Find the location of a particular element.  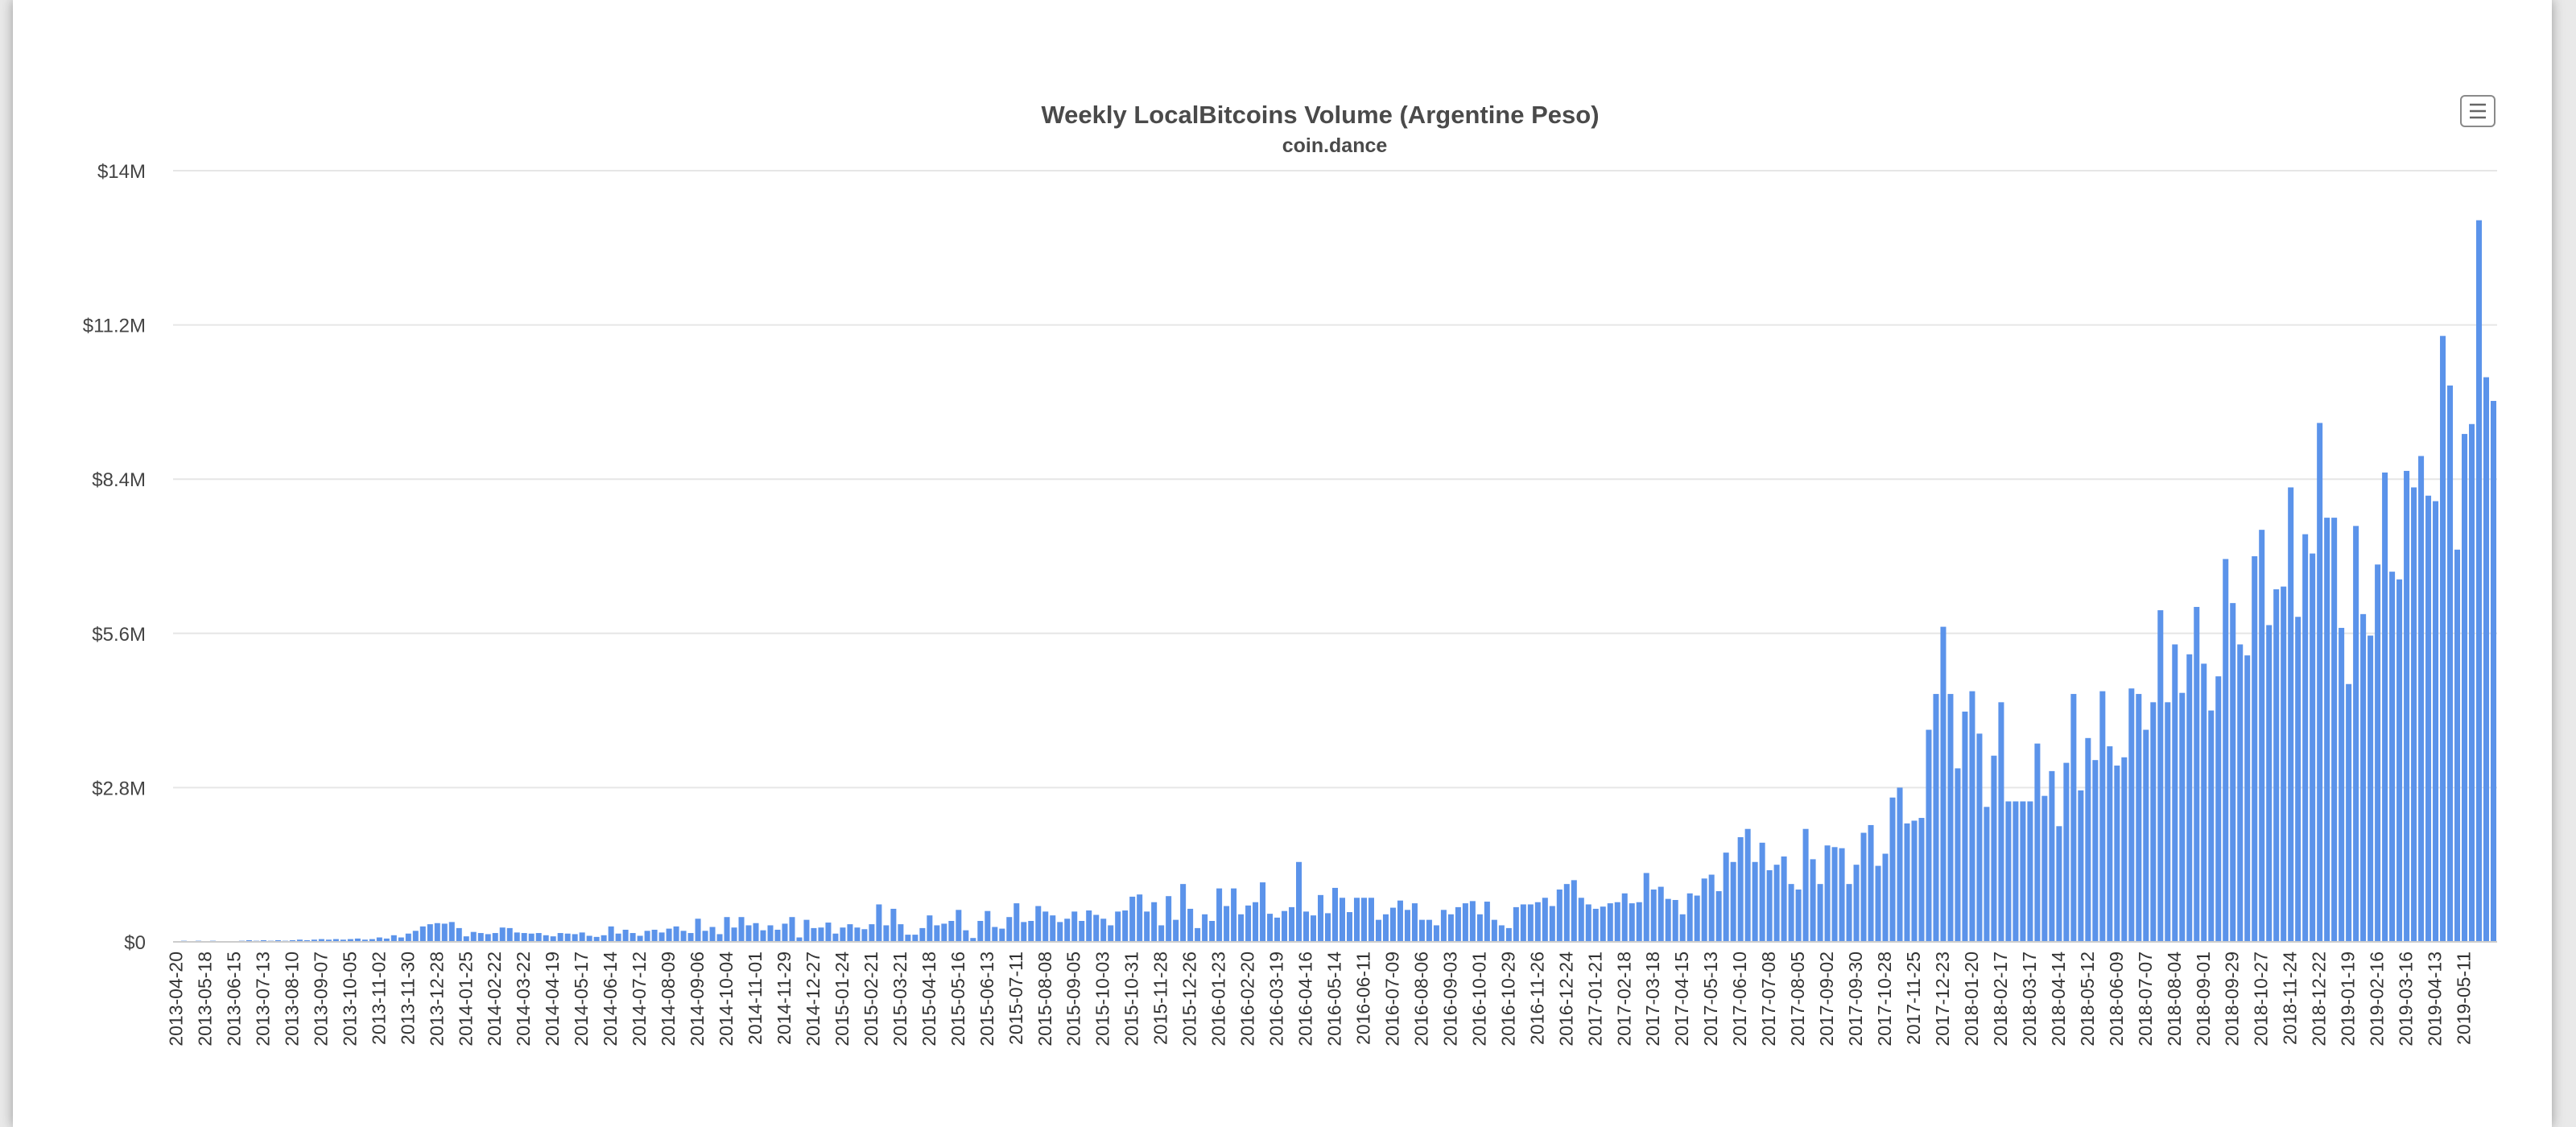

chart-menu-button is located at coordinates (2478, 111).